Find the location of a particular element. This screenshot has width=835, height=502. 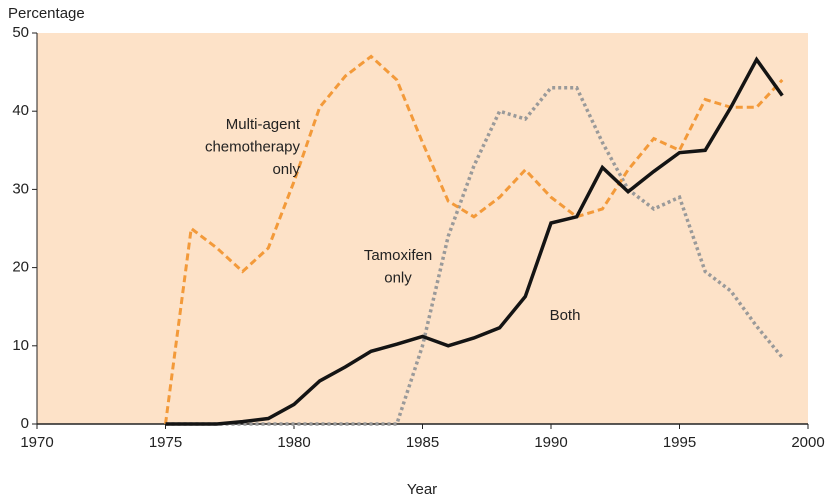

x-tick-label: 1980 is located at coordinates (293, 442).